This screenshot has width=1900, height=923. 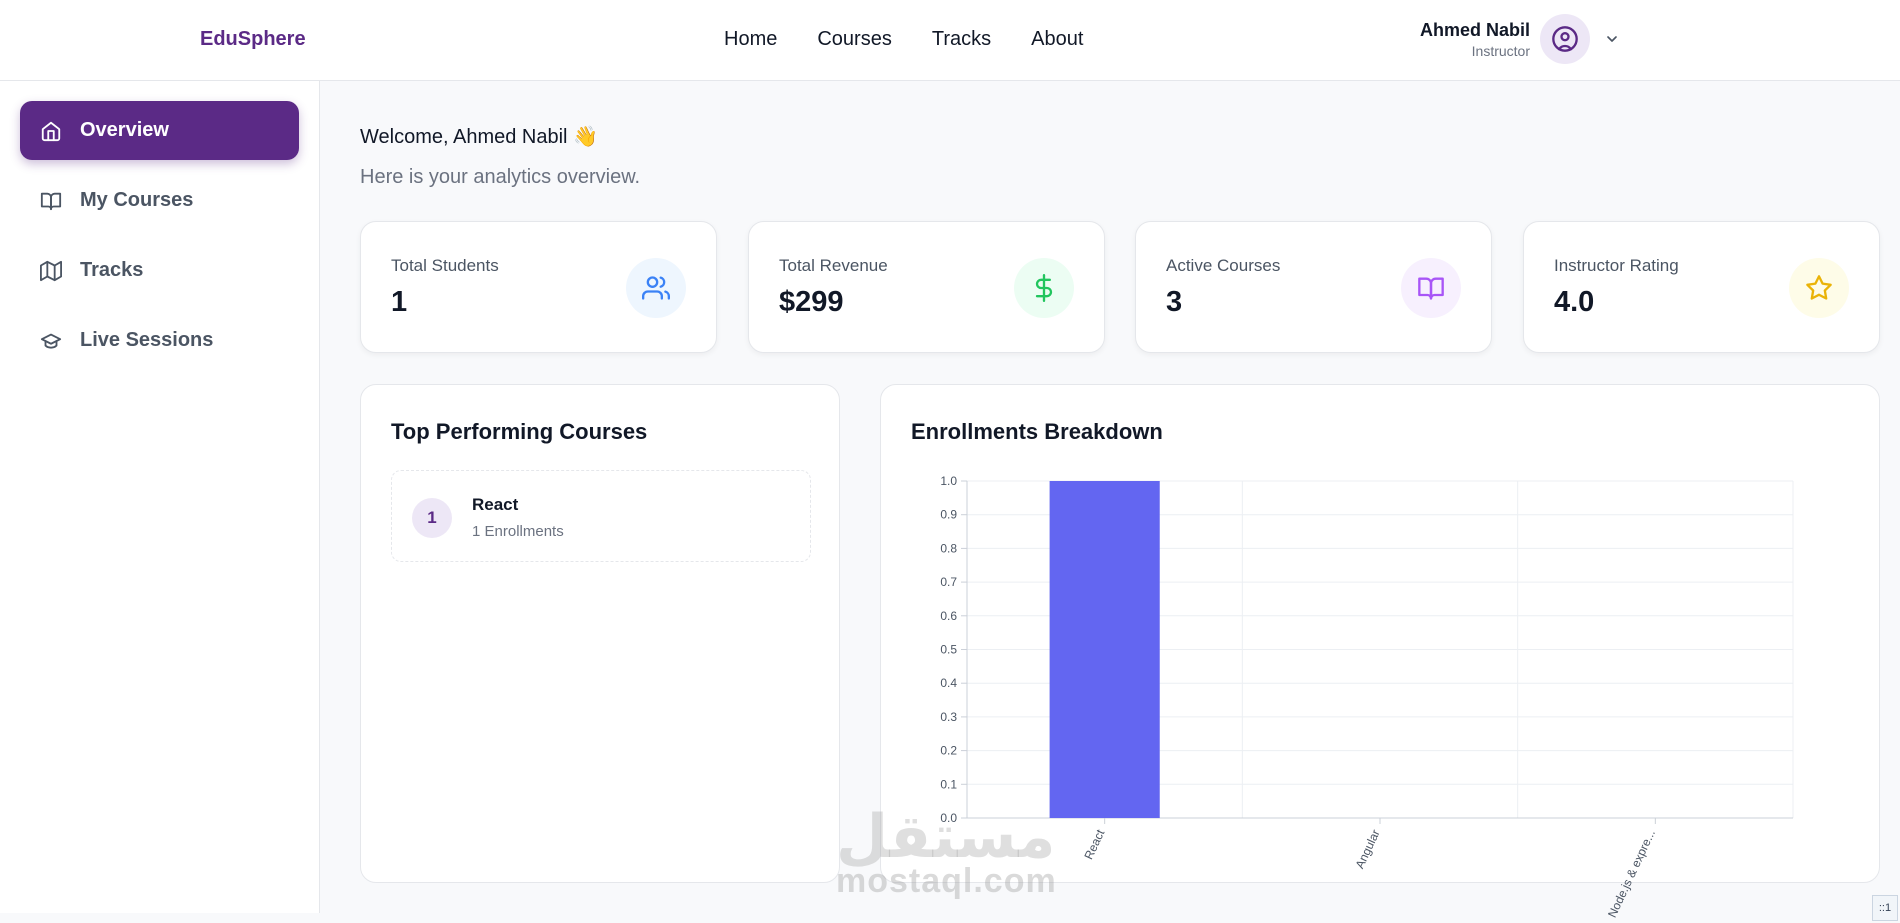 What do you see at coordinates (811, 302) in the screenshot?
I see `stat-value: $299` at bounding box center [811, 302].